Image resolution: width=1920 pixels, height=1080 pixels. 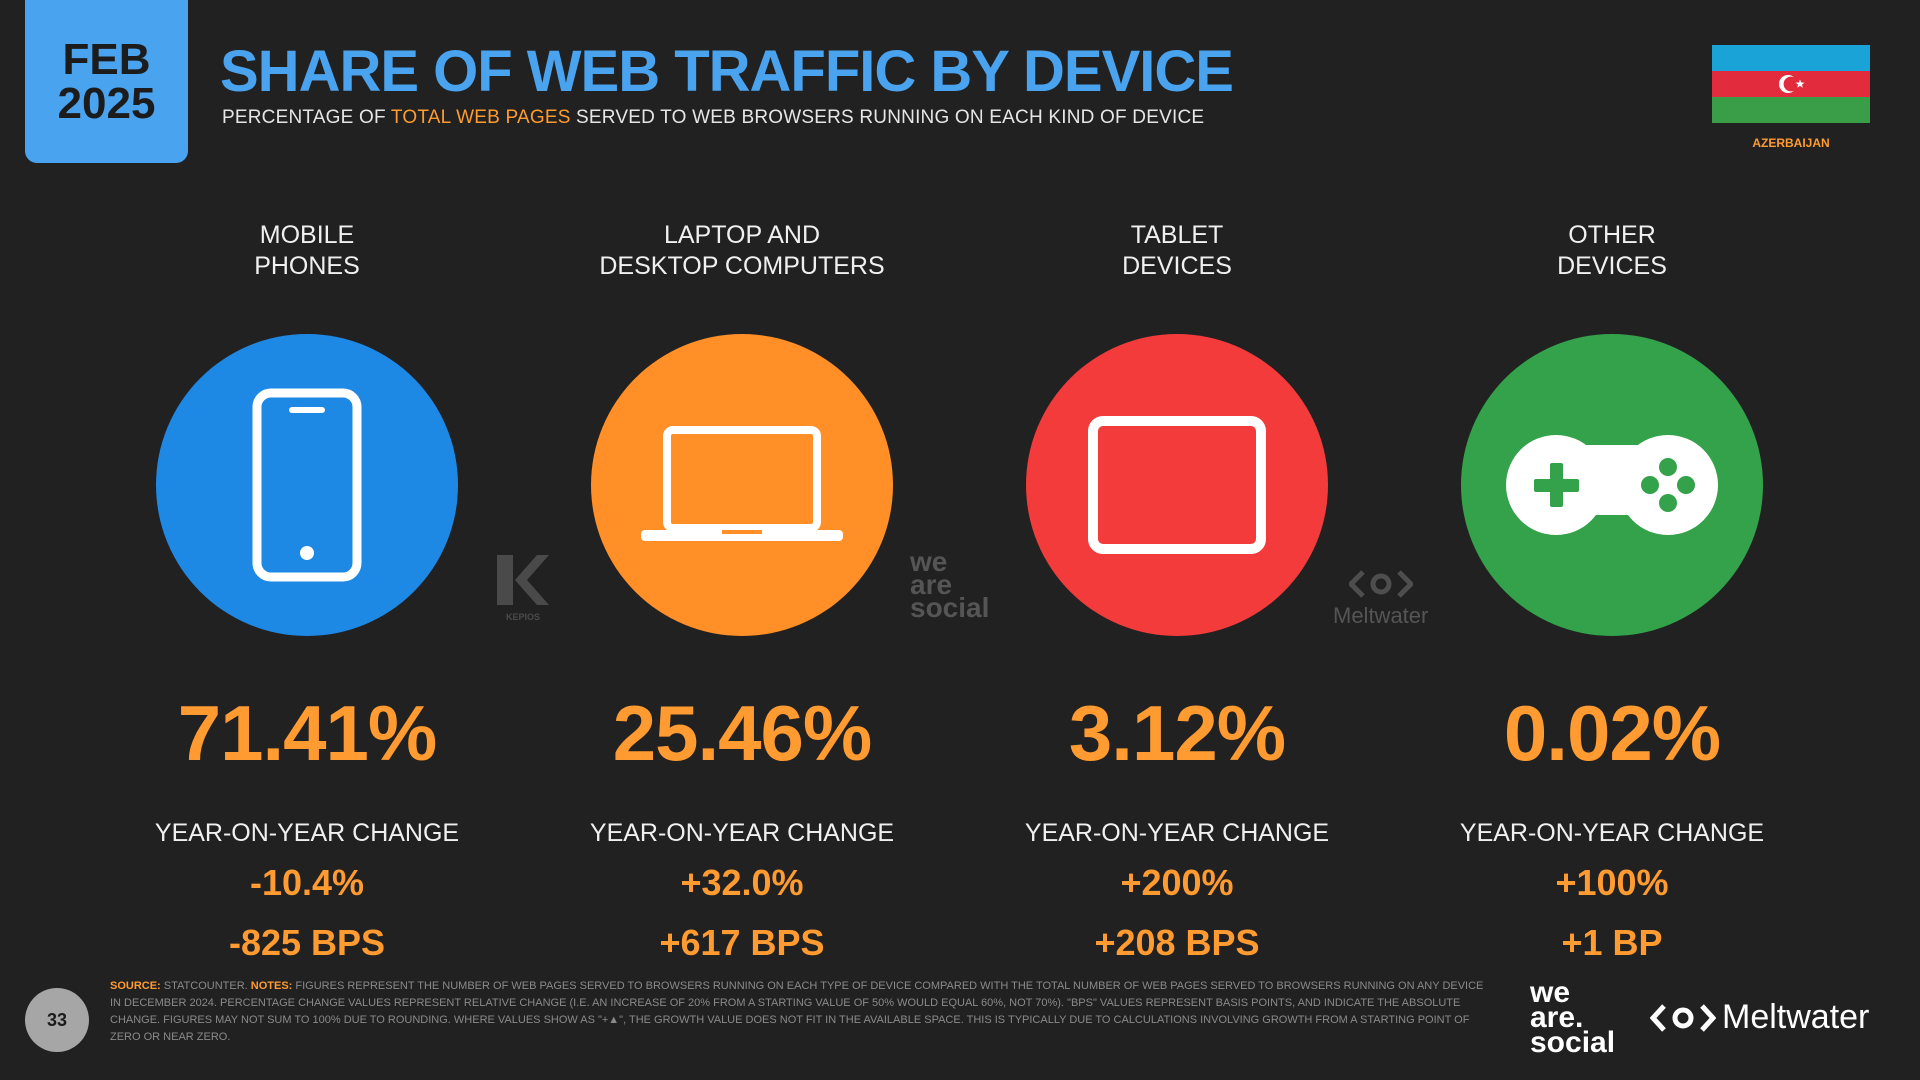 What do you see at coordinates (135, 986) in the screenshot?
I see `source-label: SOURCE:` at bounding box center [135, 986].